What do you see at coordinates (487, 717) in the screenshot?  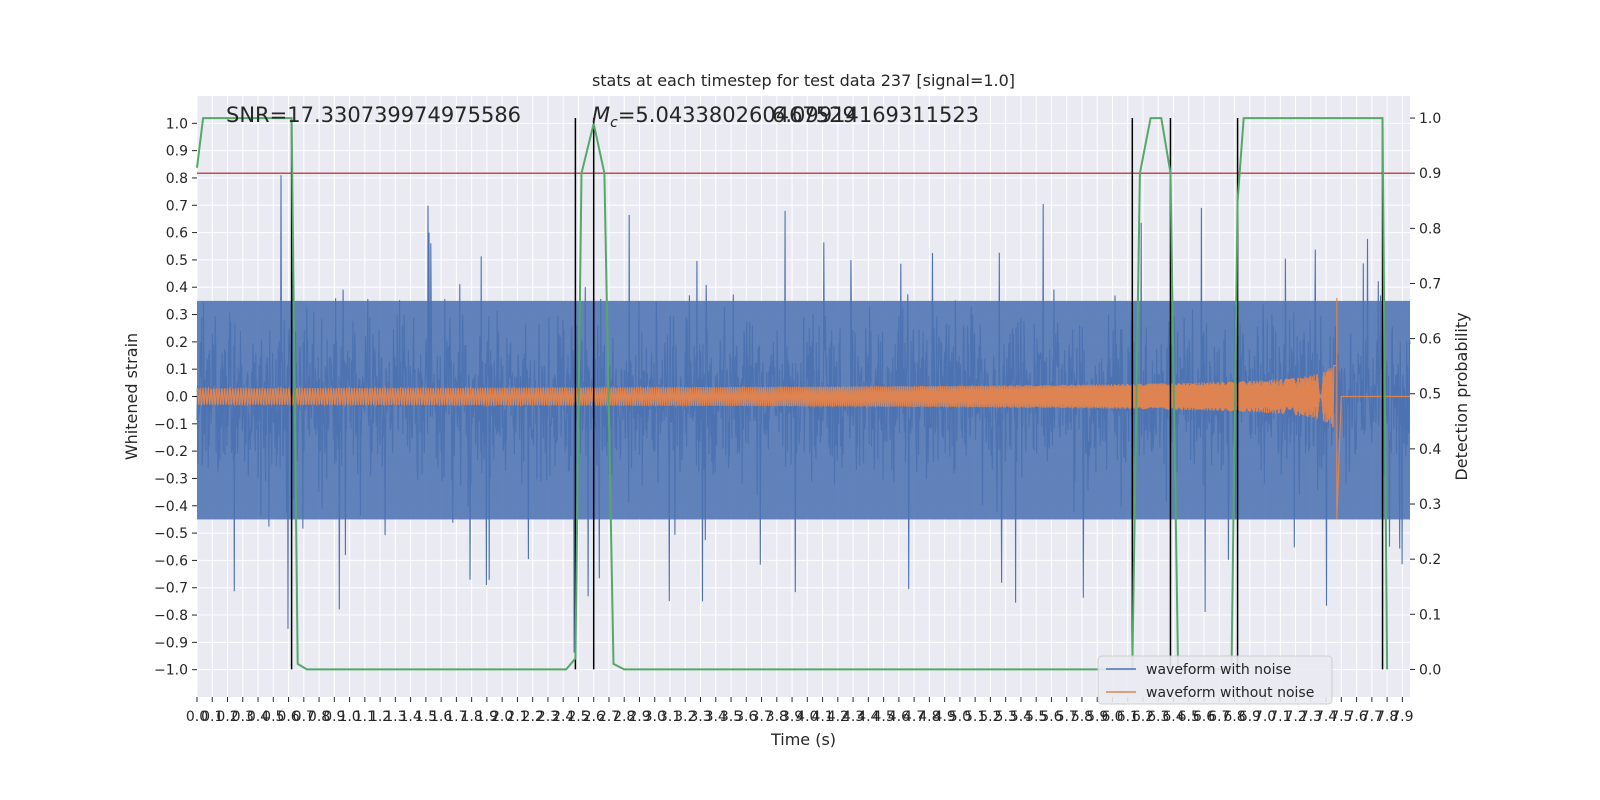 I see `x-tick-label: 1.9` at bounding box center [487, 717].